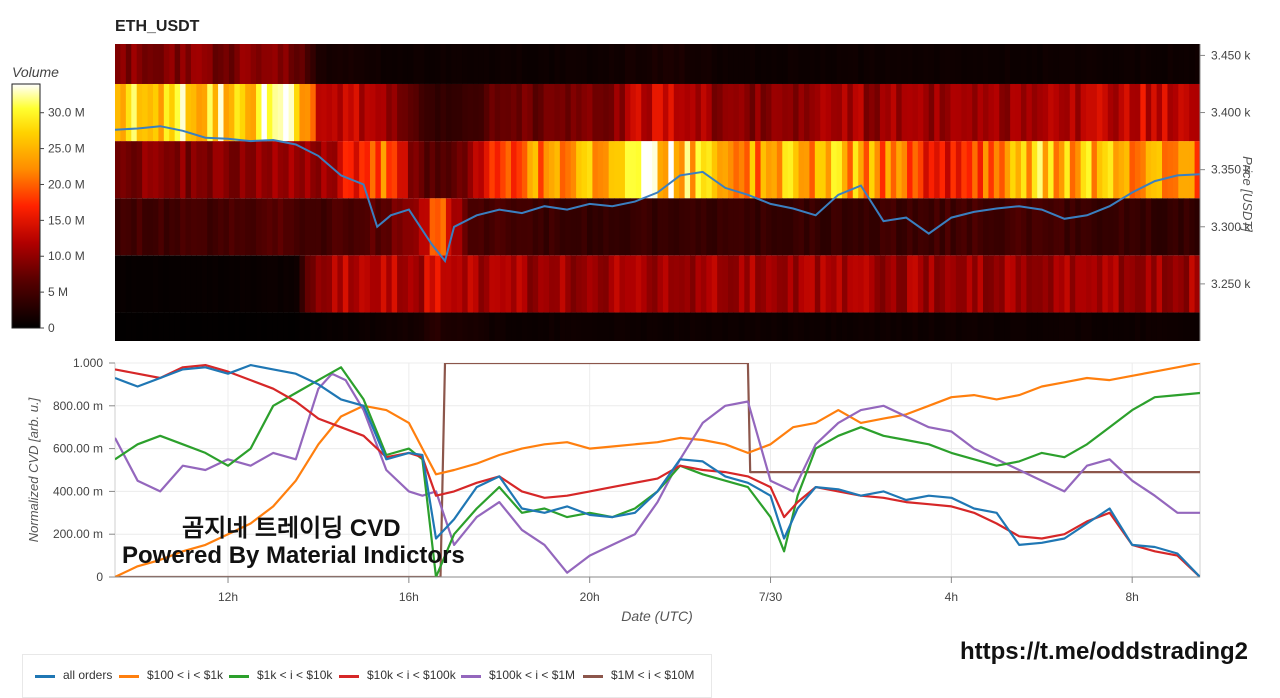 This screenshot has height=698, width=1280. I want to click on telegram-link: https://t.me/oddstrading2, so click(1104, 651).